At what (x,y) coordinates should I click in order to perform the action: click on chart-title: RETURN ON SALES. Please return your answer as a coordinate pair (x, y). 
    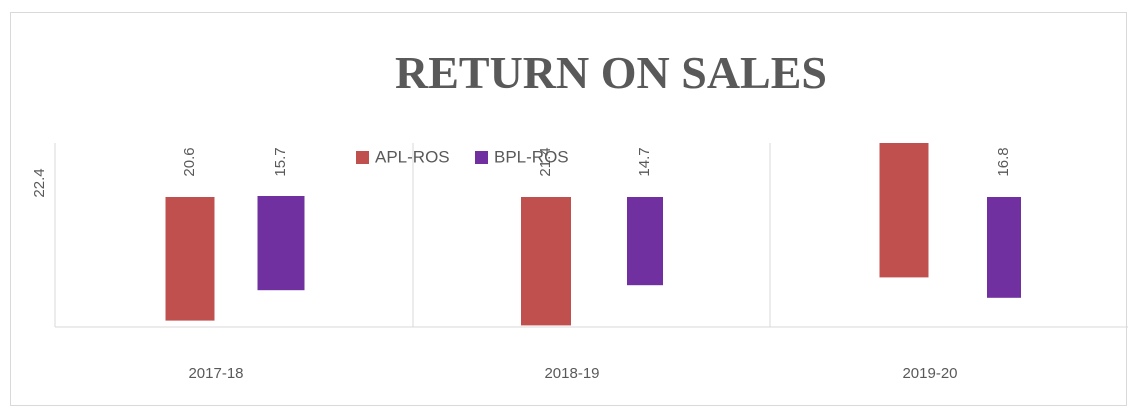
    Looking at the image, I should click on (611, 72).